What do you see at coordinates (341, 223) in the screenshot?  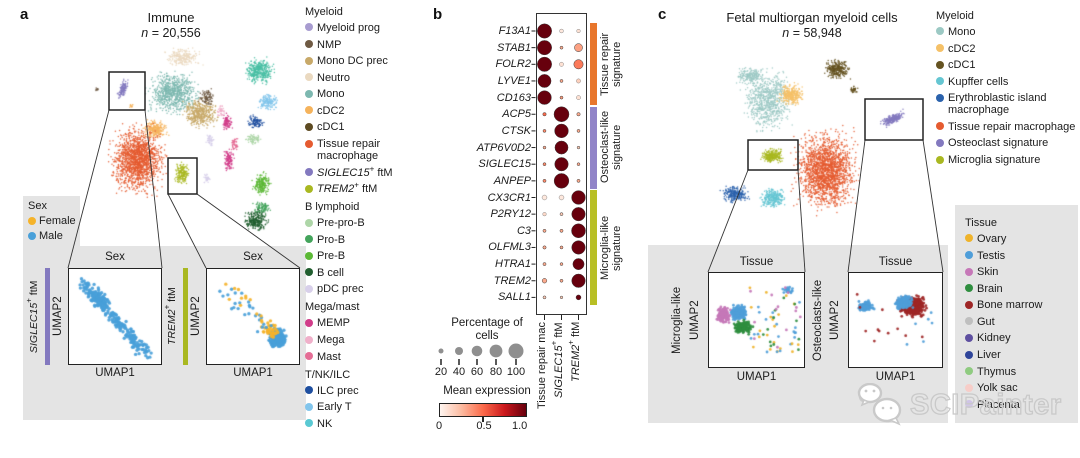 I see `legend-item-label: Pre-pro-B` at bounding box center [341, 223].